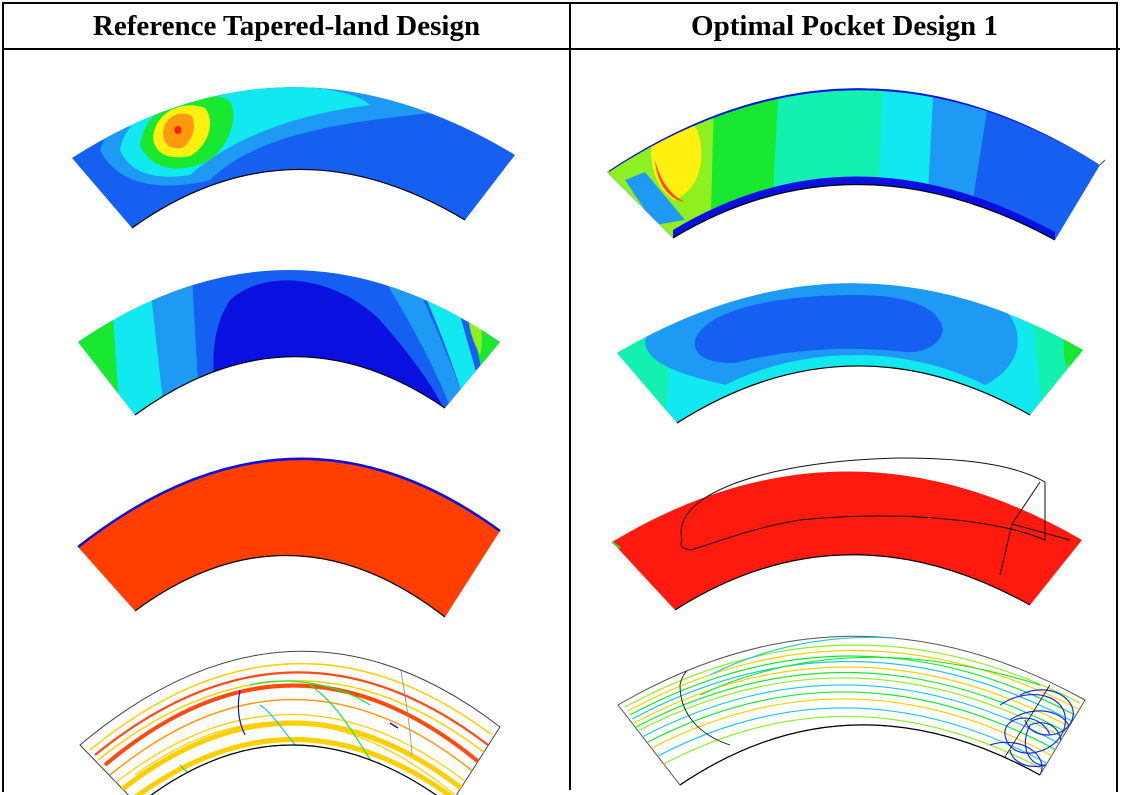 This screenshot has width=1122, height=795. What do you see at coordinates (289, 537) in the screenshot?
I see `reference-vapour-fraction-contour` at bounding box center [289, 537].